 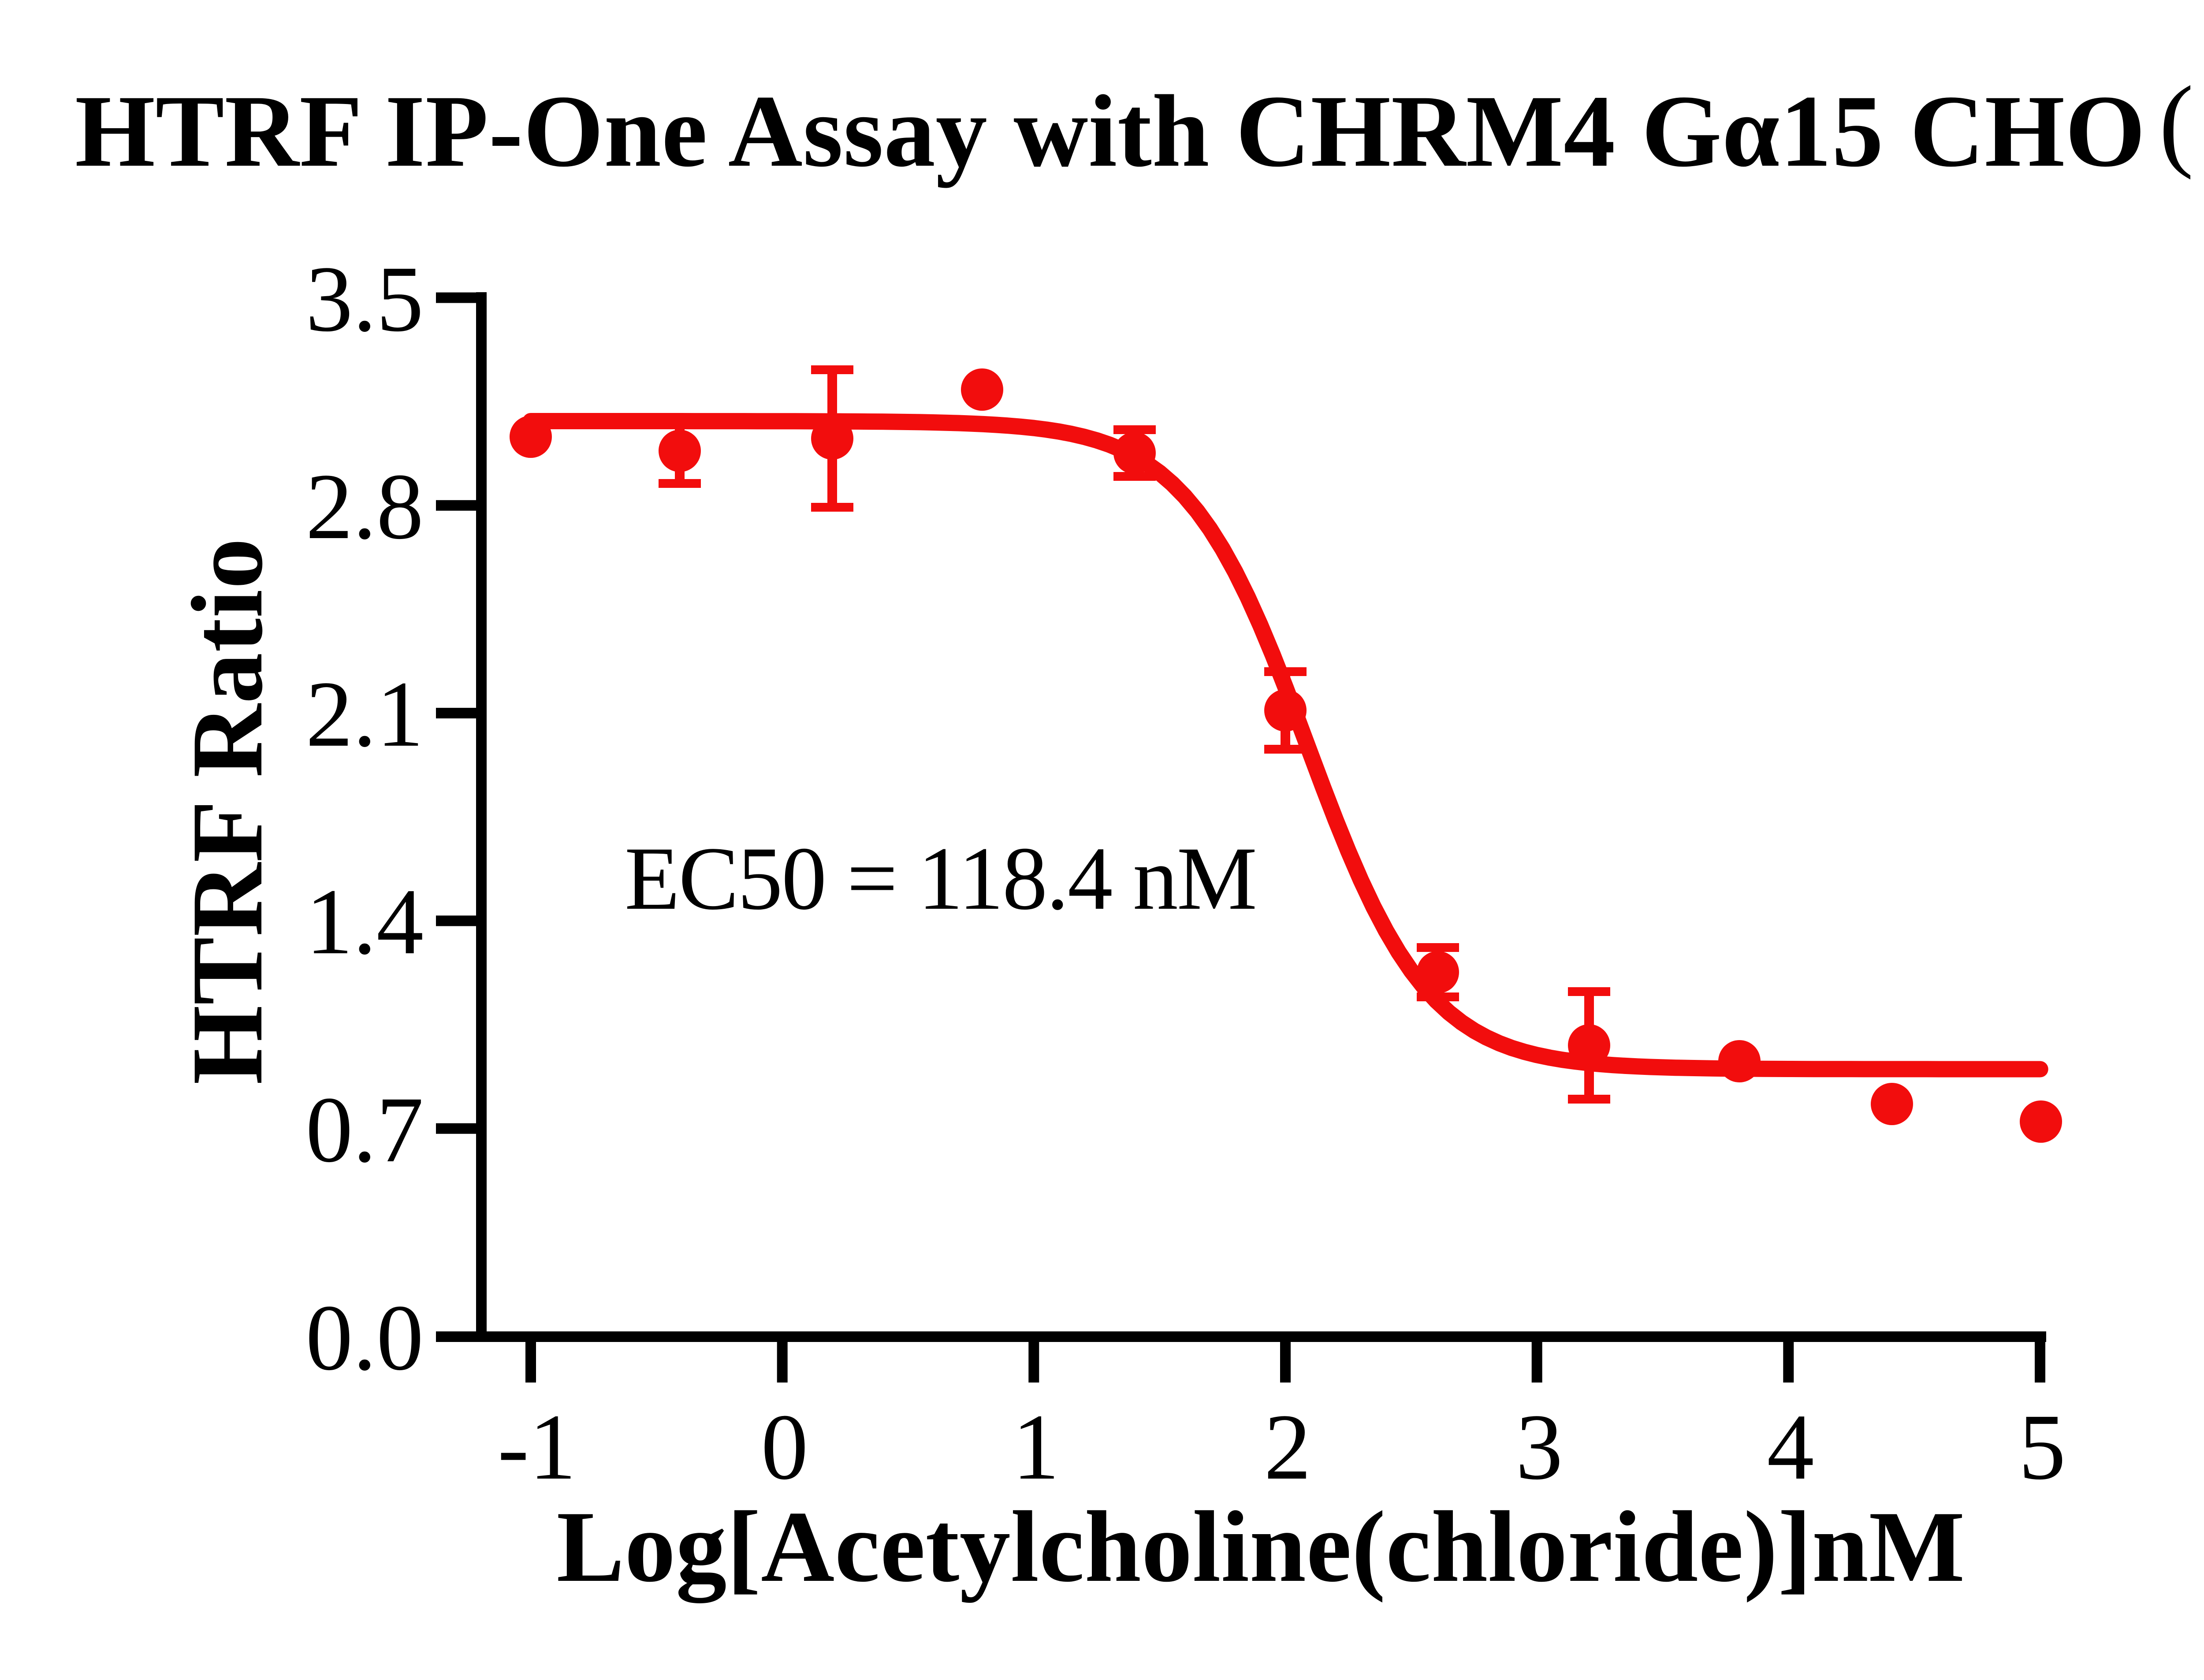 What do you see at coordinates (1288, 1447) in the screenshot?
I see `svg-text: 2` at bounding box center [1288, 1447].